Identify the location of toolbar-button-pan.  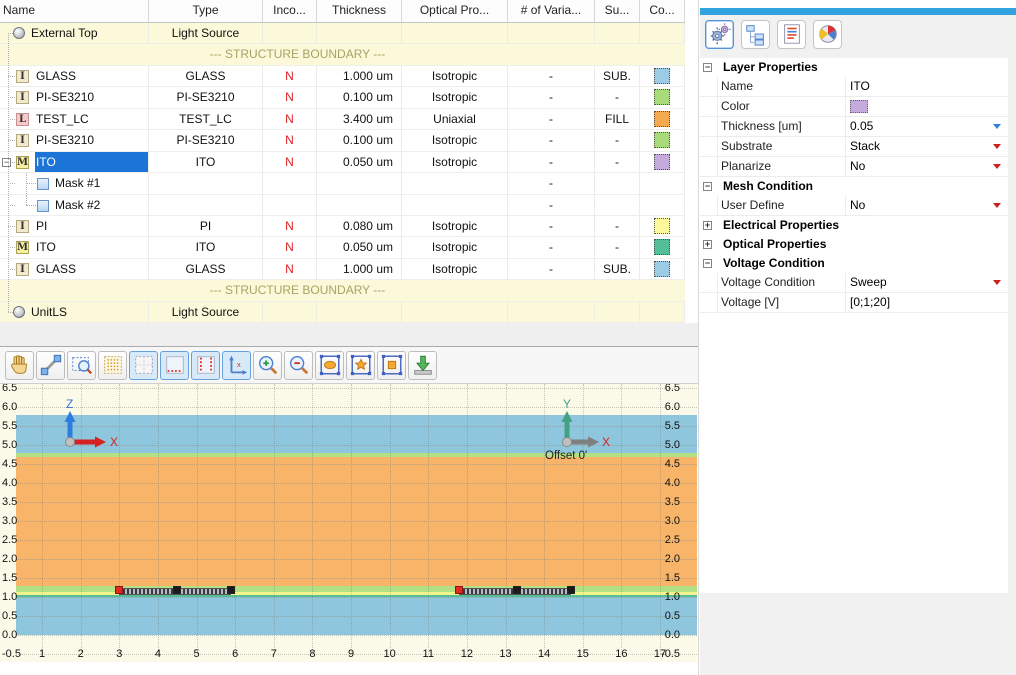
(19, 365).